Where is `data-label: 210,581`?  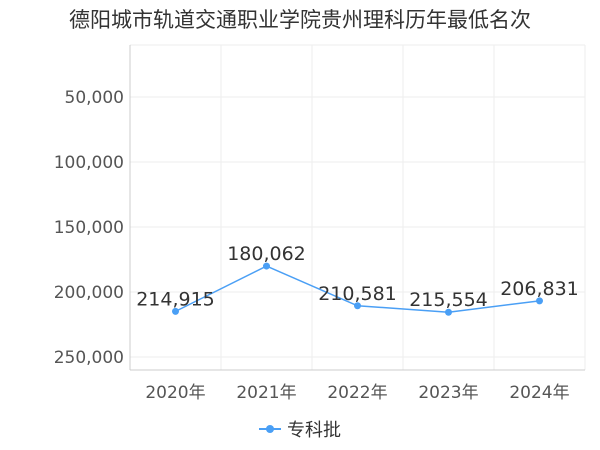 data-label: 210,581 is located at coordinates (357, 294).